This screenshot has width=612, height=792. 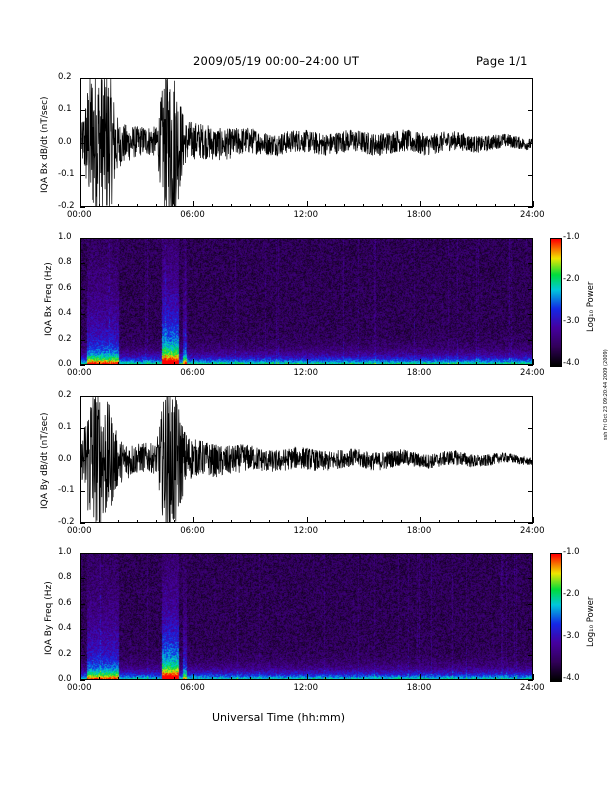 What do you see at coordinates (65, 287) in the screenshot?
I see `y-tick-label: 0.6` at bounding box center [65, 287].